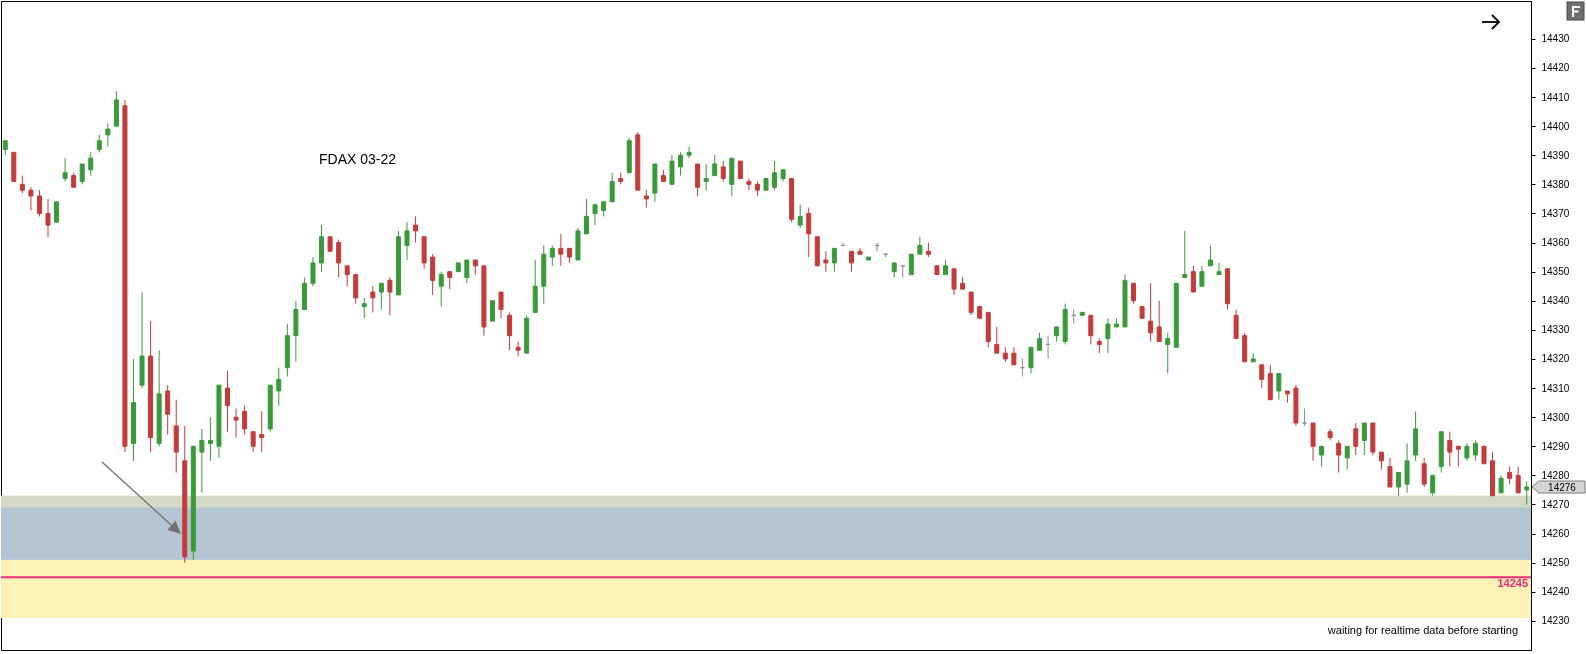 This screenshot has height=654, width=1586. I want to click on y-tick-label: 14230, so click(1555, 621).